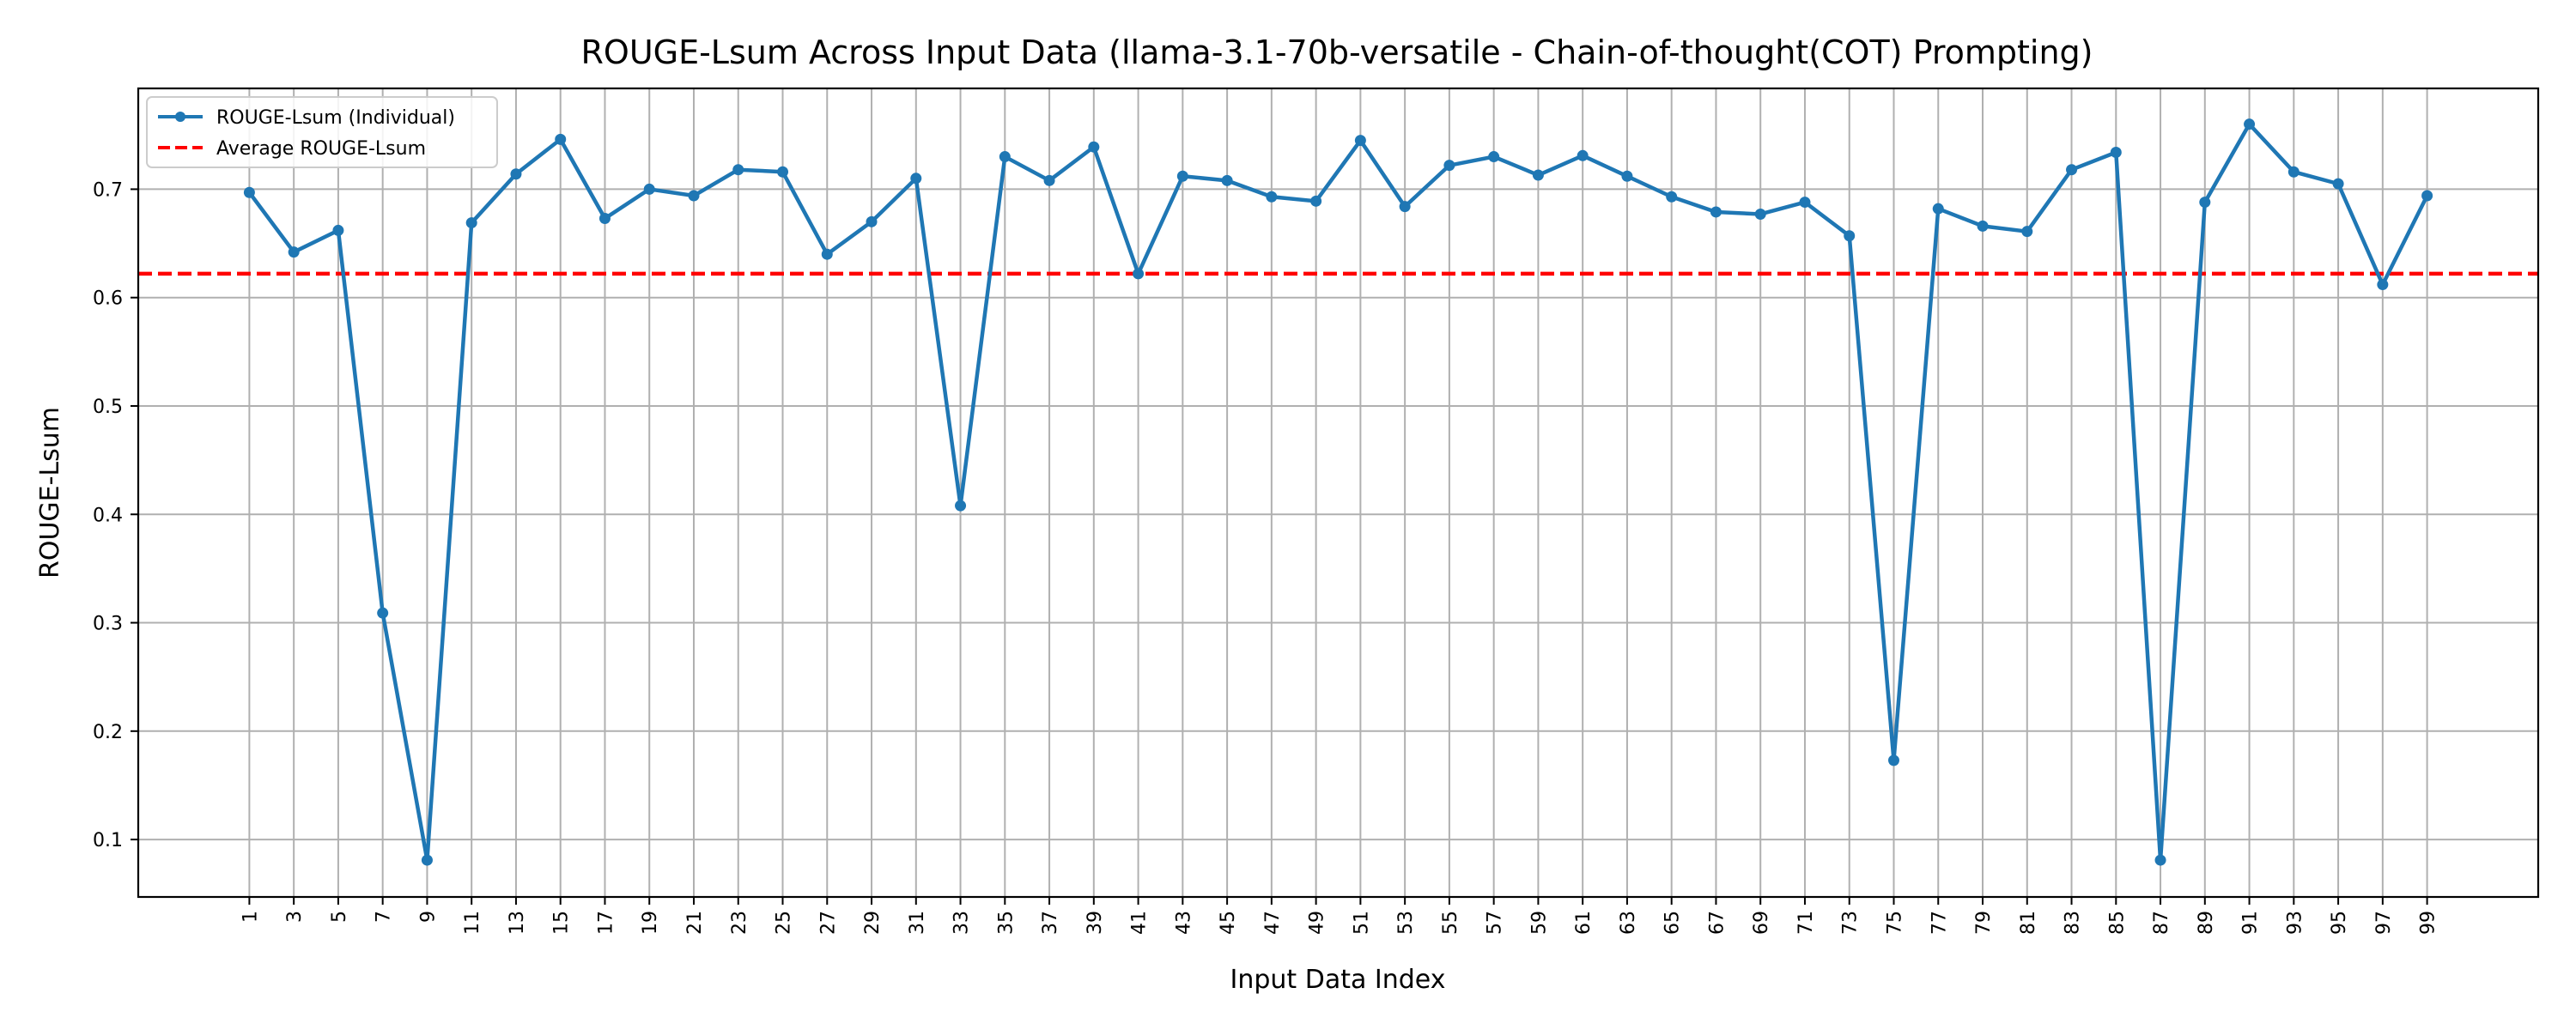  Describe the element at coordinates (1495, 923) in the screenshot. I see `x-tick-label: 57` at that location.